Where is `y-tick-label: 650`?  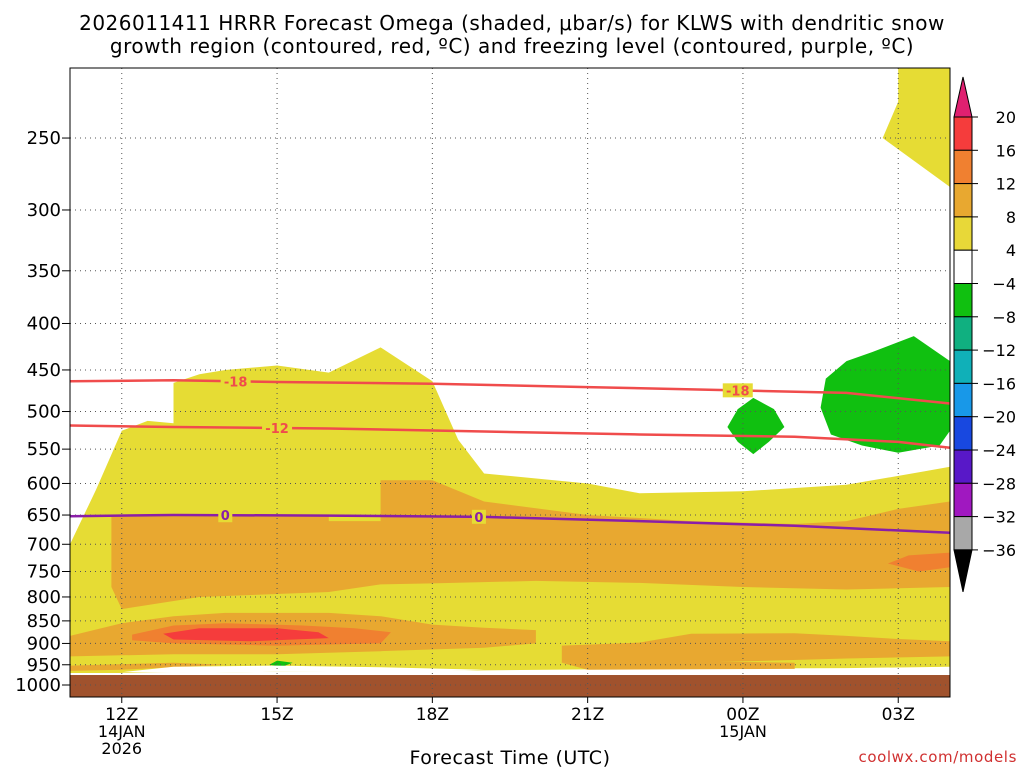
y-tick-label: 650 is located at coordinates (44, 515).